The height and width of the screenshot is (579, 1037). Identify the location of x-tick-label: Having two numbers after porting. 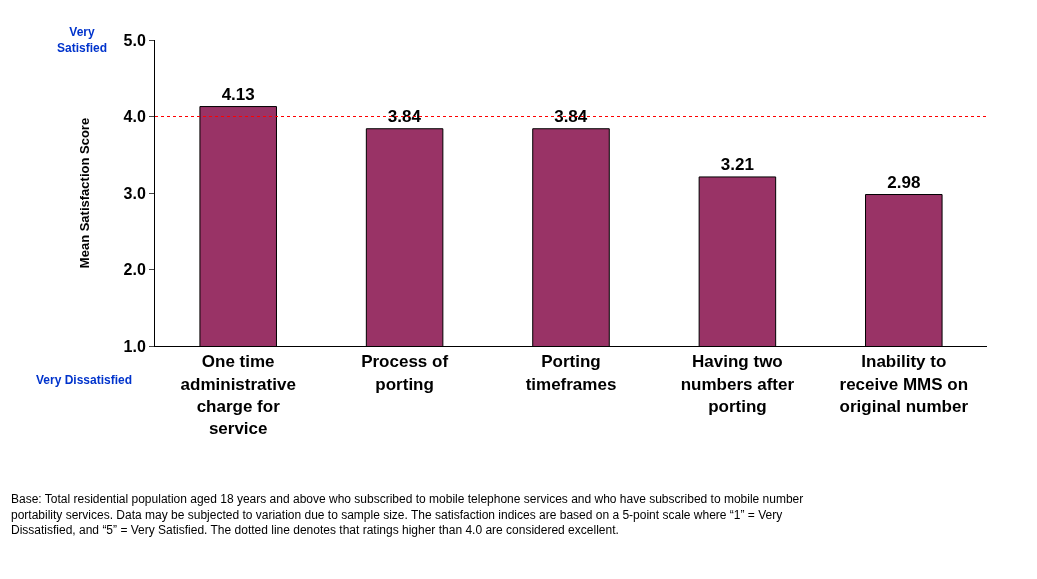
(737, 384).